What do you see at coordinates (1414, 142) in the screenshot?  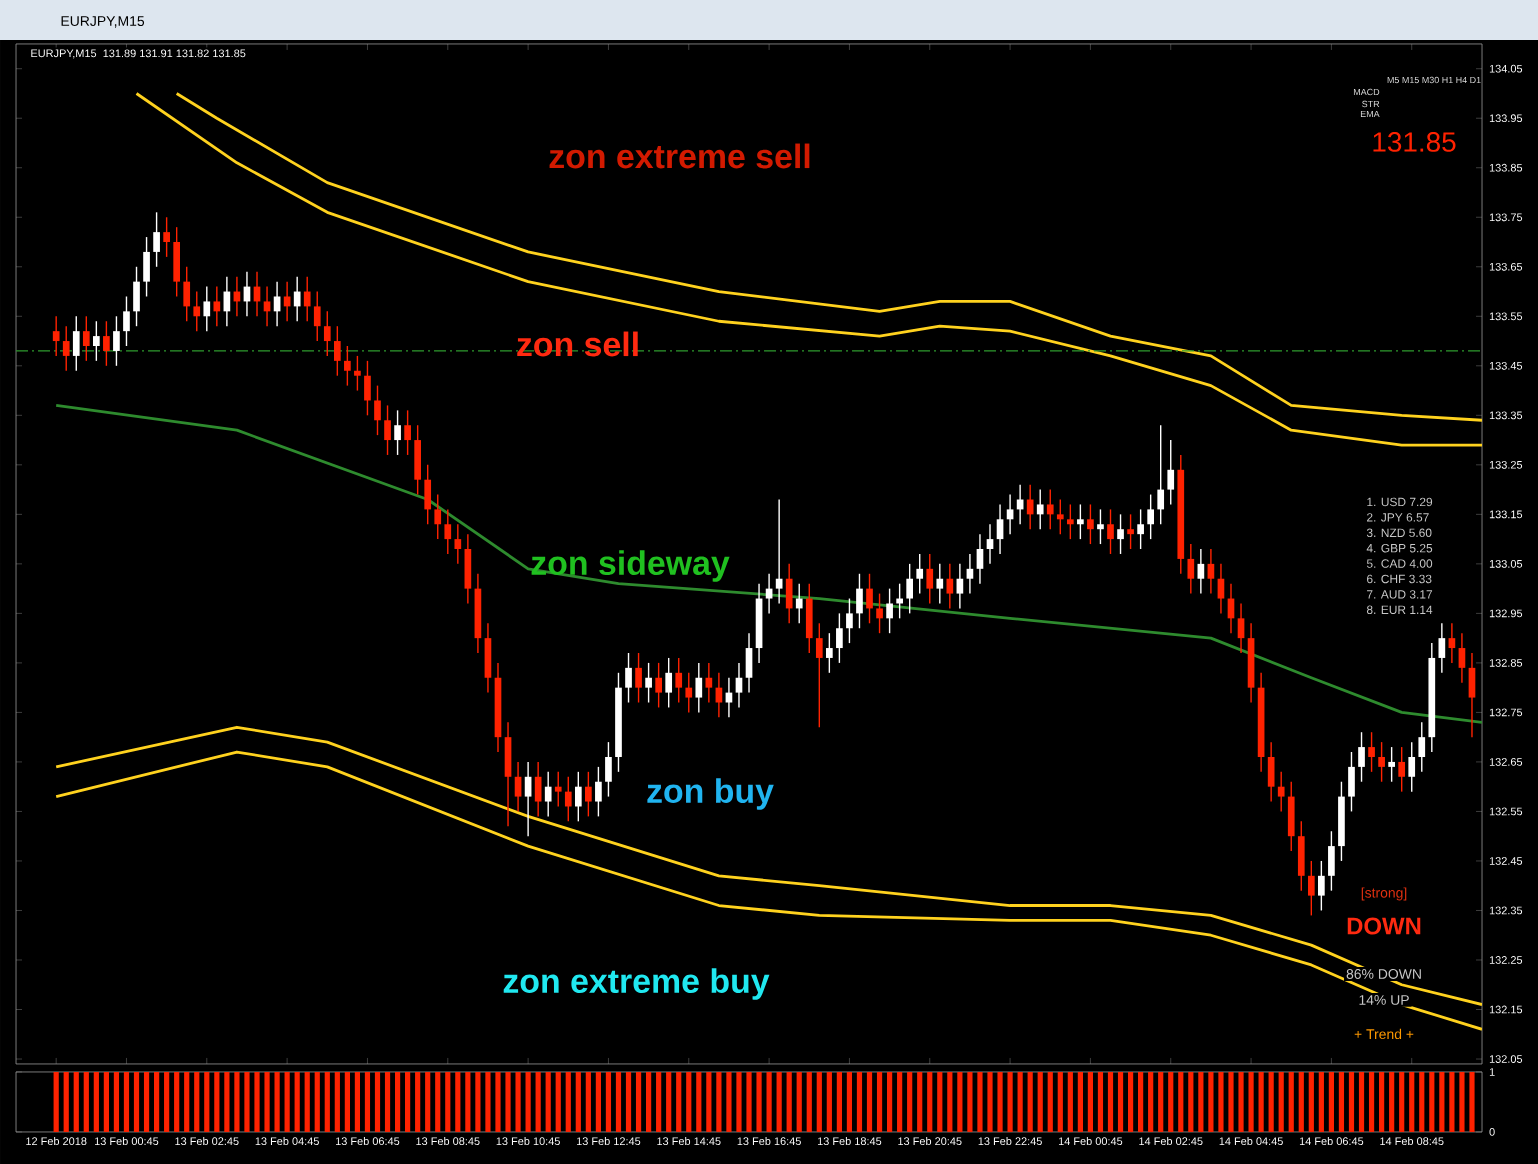 I see `annotation: 131.85` at bounding box center [1414, 142].